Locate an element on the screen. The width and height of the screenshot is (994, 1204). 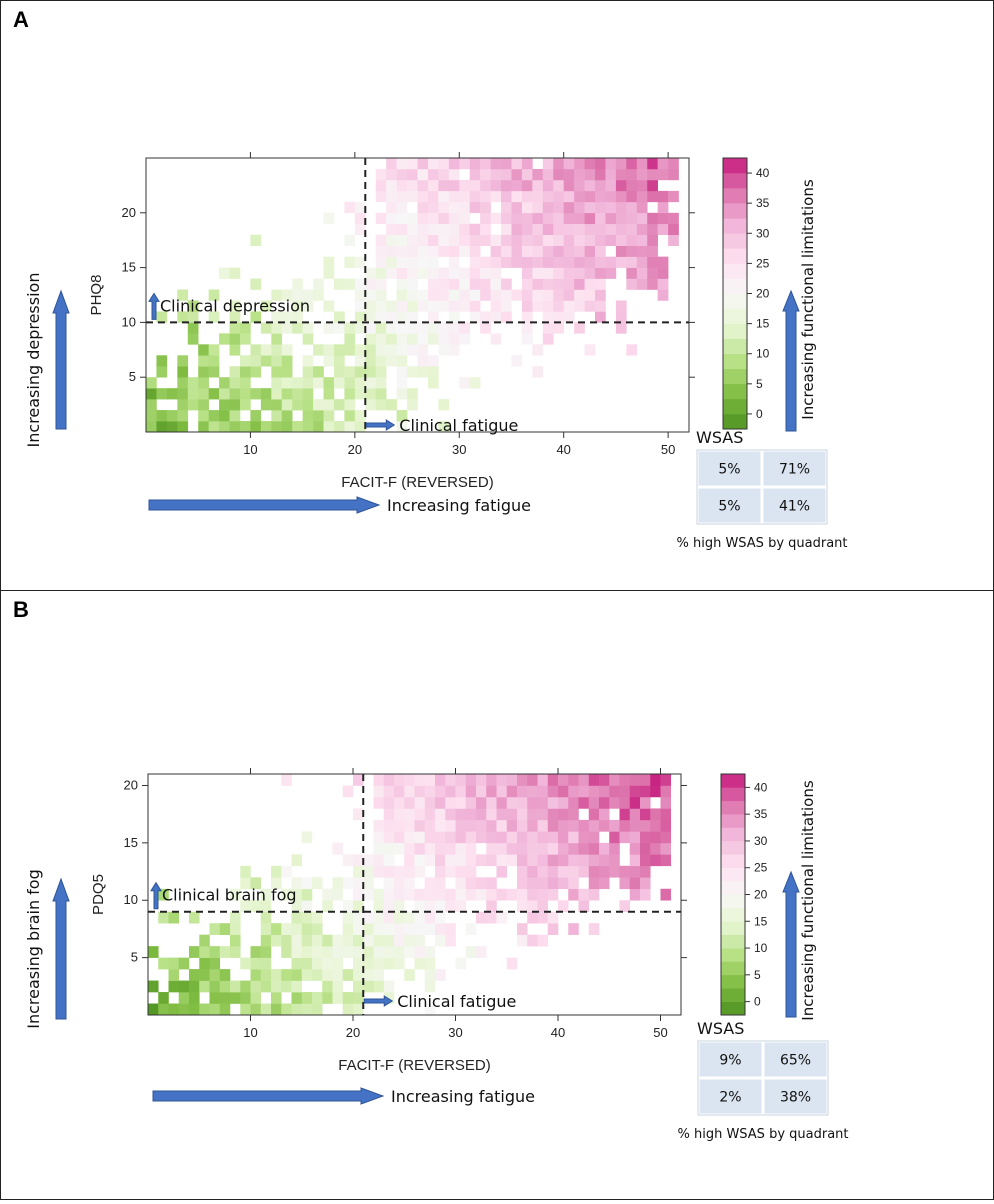
wsas-value: 2% is located at coordinates (730, 1098).